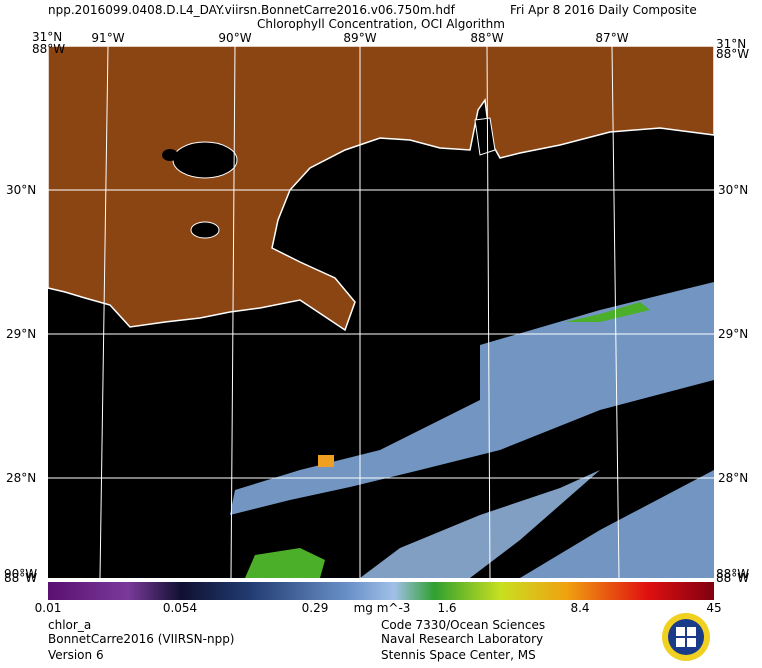 The image size is (762, 668). I want to click on footer-right: Code 7330/Ocean Sciences, so click(463, 625).